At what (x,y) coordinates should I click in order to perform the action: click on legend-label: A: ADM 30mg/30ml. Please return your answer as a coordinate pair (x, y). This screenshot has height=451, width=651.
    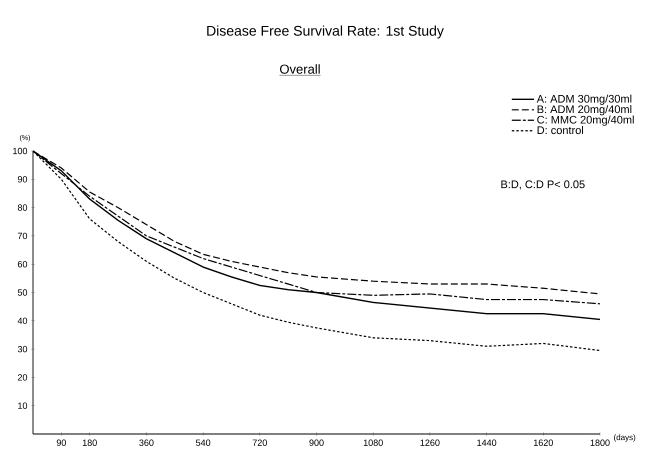
    Looking at the image, I should click on (584, 99).